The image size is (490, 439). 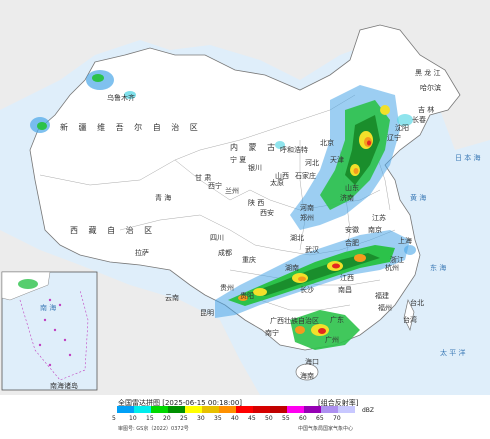 What do you see at coordinates (238, 159) in the screenshot?
I see `label-ningxia: 宁 夏` at bounding box center [238, 159].